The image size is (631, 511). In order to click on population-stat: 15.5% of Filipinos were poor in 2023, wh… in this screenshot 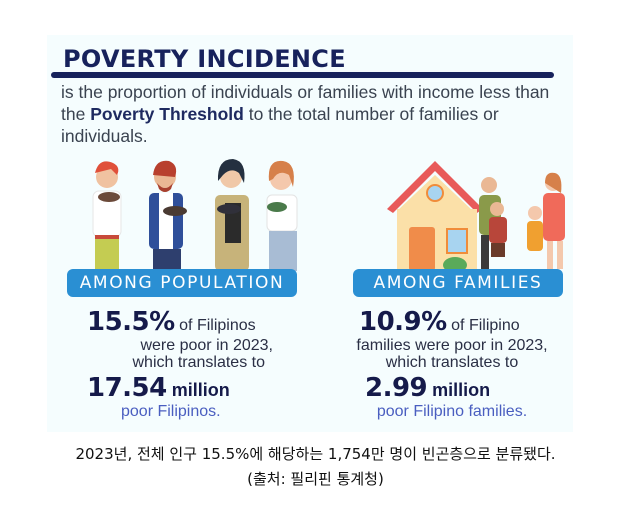, I will do `click(182, 364)`.